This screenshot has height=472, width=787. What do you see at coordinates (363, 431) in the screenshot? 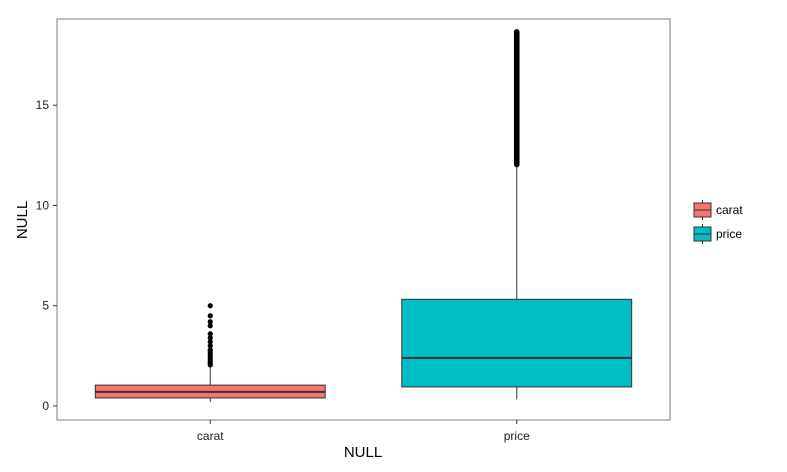
I see `x-axis: carat price` at bounding box center [363, 431].